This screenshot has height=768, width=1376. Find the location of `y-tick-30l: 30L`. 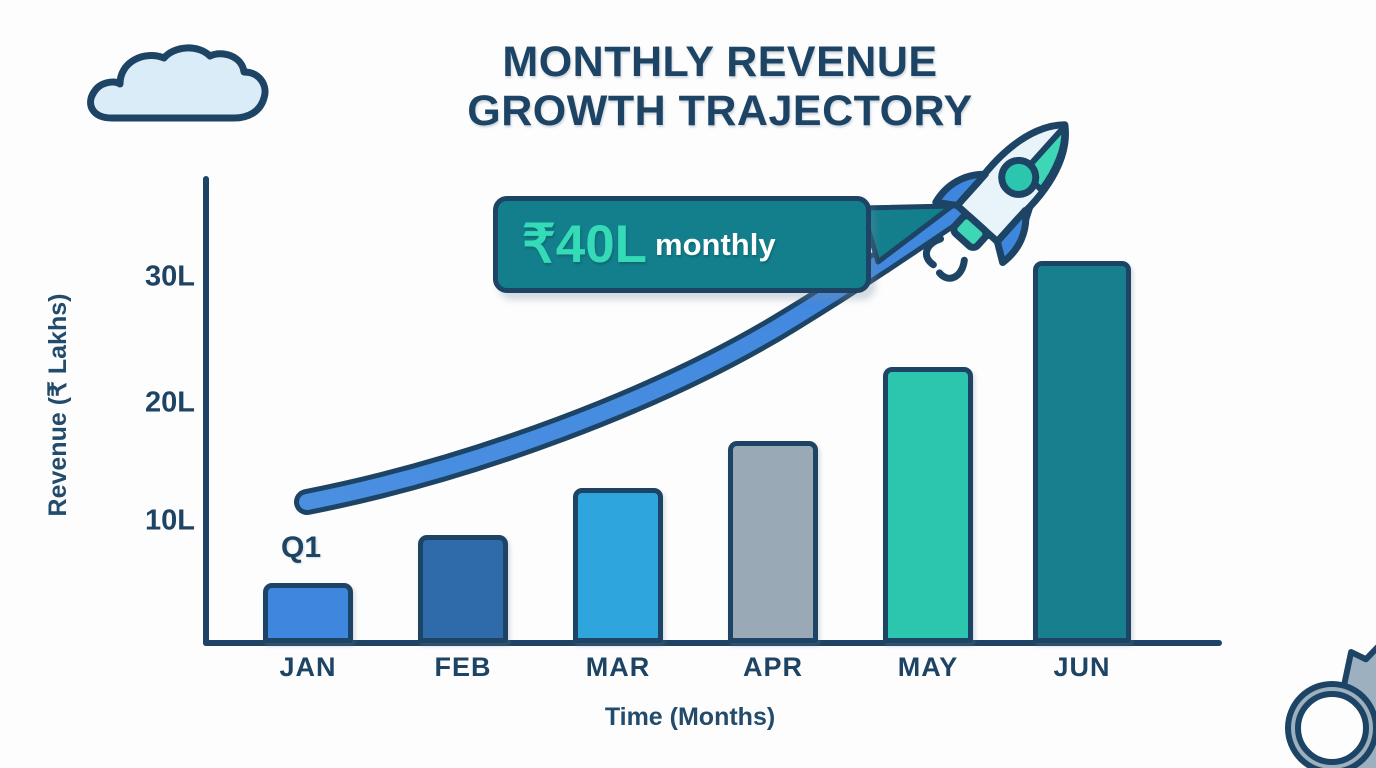

y-tick-30l: 30L is located at coordinates (170, 276).